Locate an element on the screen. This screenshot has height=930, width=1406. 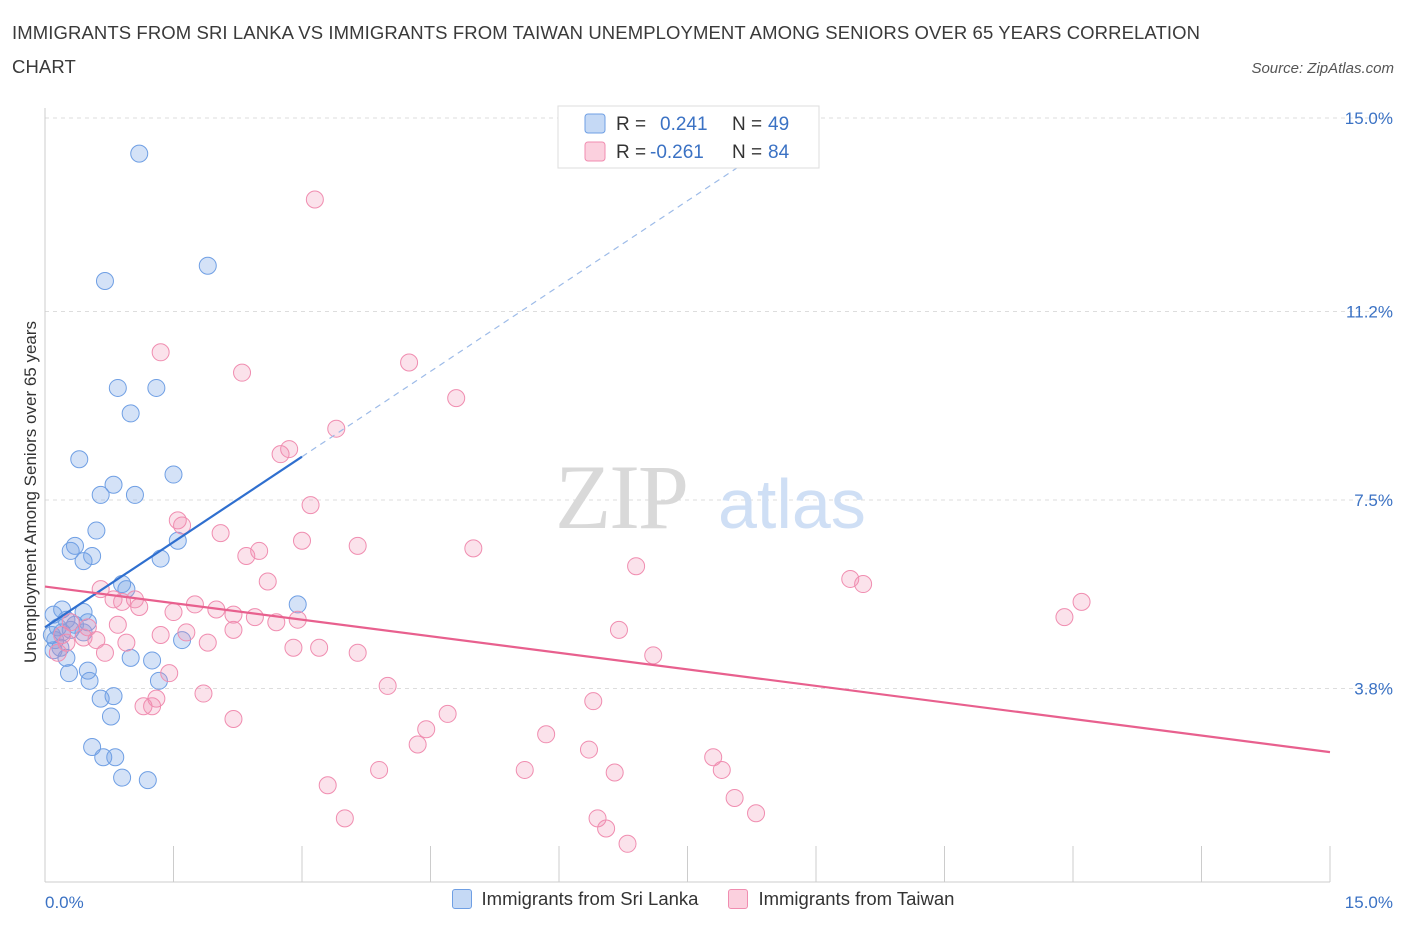
legend-swatch-taiwan is located at coordinates (595, 151).